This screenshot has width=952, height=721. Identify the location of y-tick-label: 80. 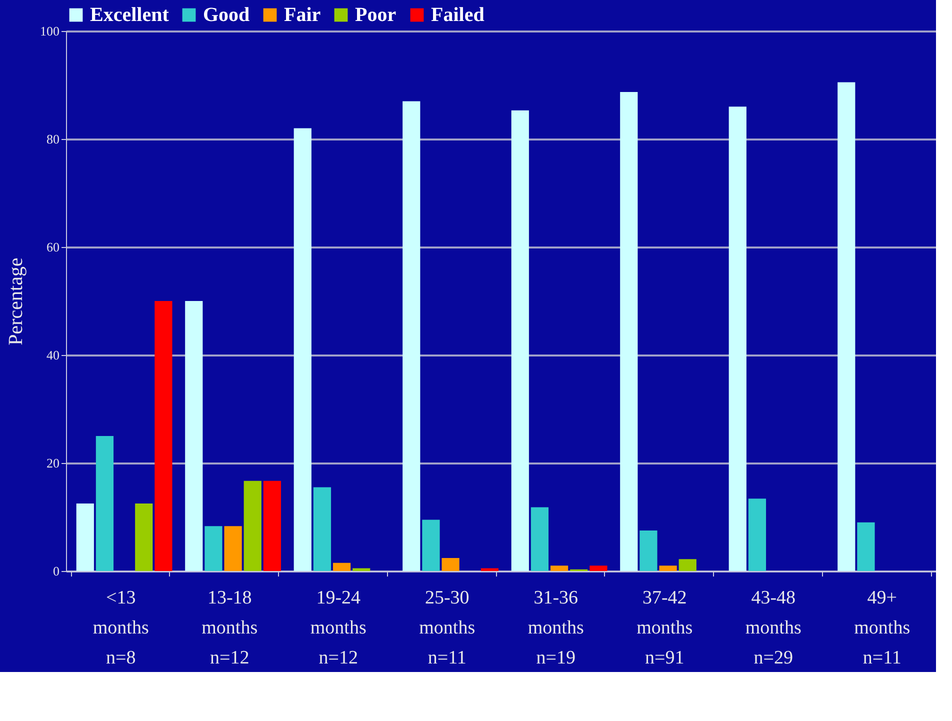
(53, 139).